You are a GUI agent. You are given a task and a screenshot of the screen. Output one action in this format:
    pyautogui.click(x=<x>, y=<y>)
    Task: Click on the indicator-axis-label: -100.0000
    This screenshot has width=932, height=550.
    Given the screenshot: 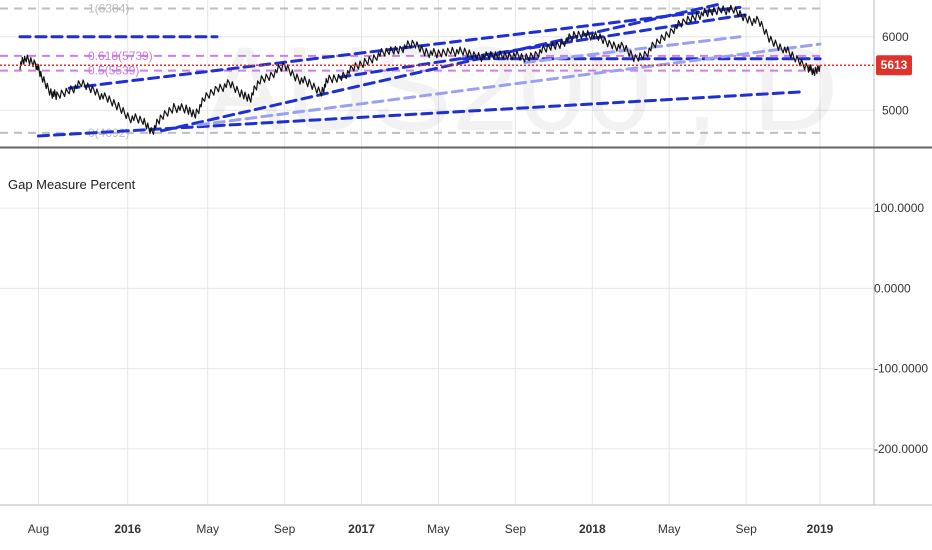 What is the action you would take?
    pyautogui.click(x=901, y=369)
    